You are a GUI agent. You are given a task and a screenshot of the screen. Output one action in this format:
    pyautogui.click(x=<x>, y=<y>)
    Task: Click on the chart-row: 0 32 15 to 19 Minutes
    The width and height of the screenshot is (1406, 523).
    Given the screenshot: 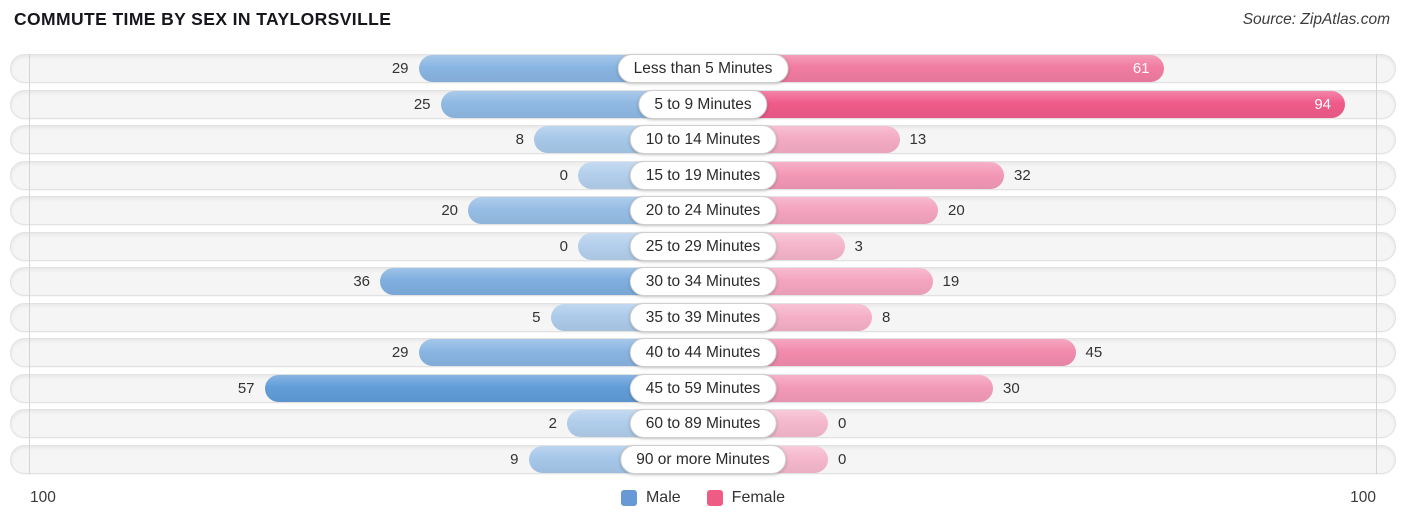 What is the action you would take?
    pyautogui.click(x=703, y=175)
    